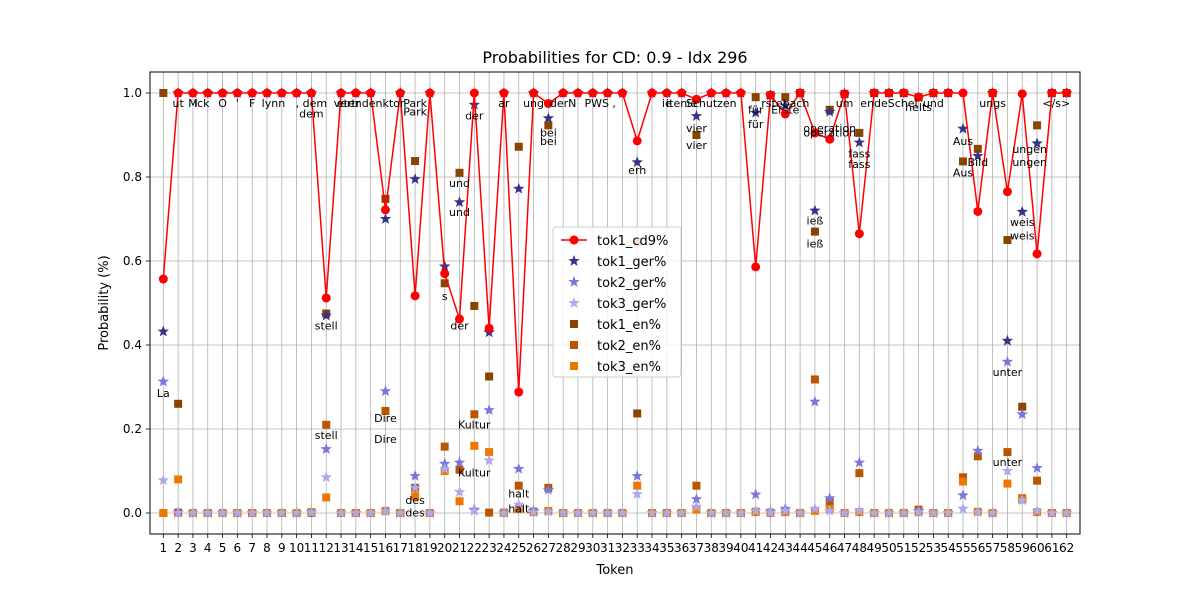  Describe the element at coordinates (815, 221) in the screenshot. I see `annotation-label: ieß` at that location.